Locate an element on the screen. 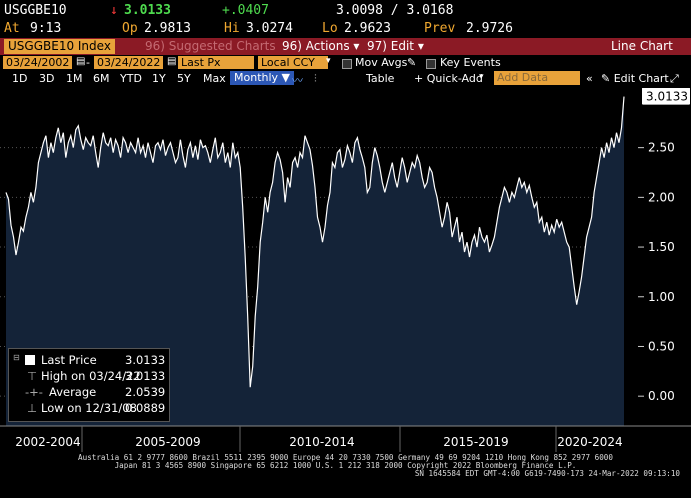 This screenshot has width=691, height=498. y-tick-label: 1.00 is located at coordinates (661, 297).